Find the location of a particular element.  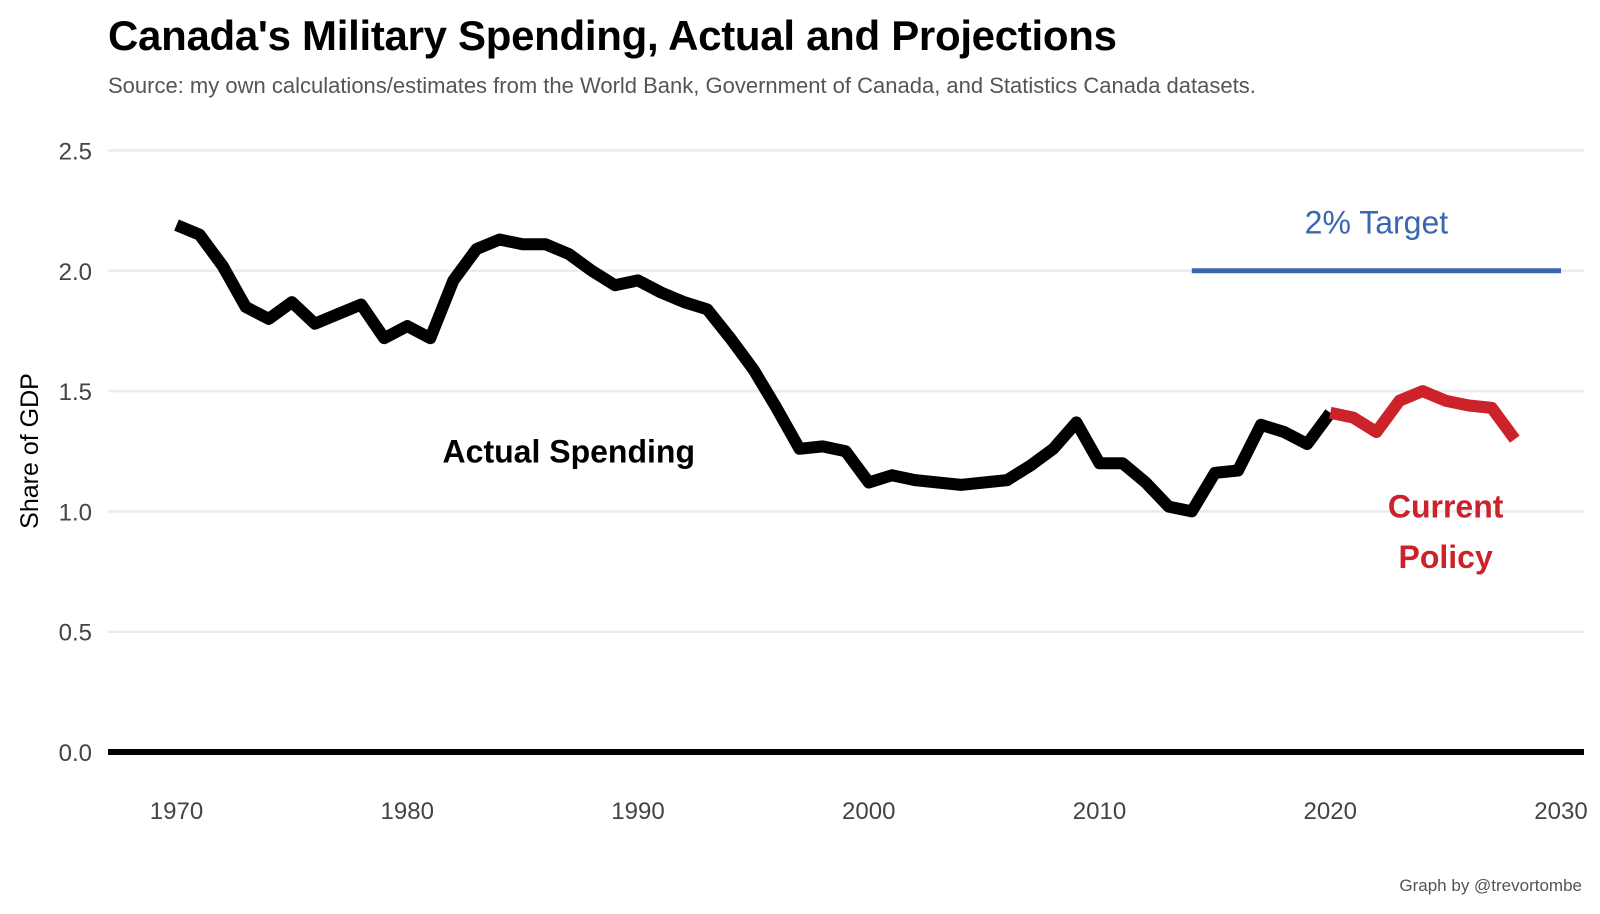

x-tick-label: 2010 is located at coordinates (1099, 811).